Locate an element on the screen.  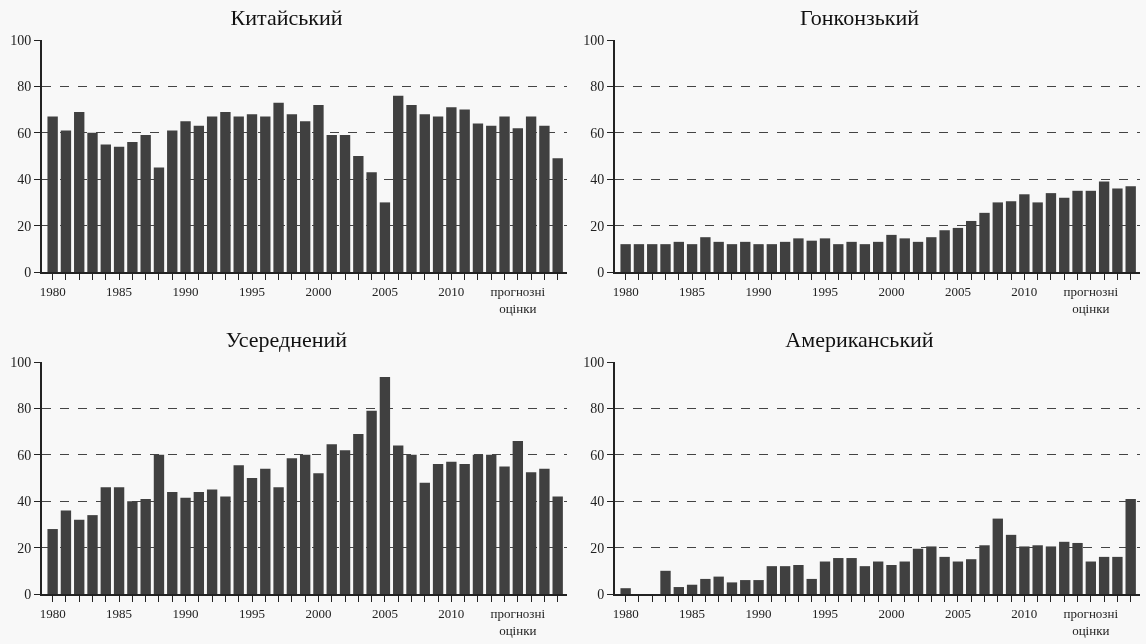
chart-title: Американський is located at coordinates (859, 340).